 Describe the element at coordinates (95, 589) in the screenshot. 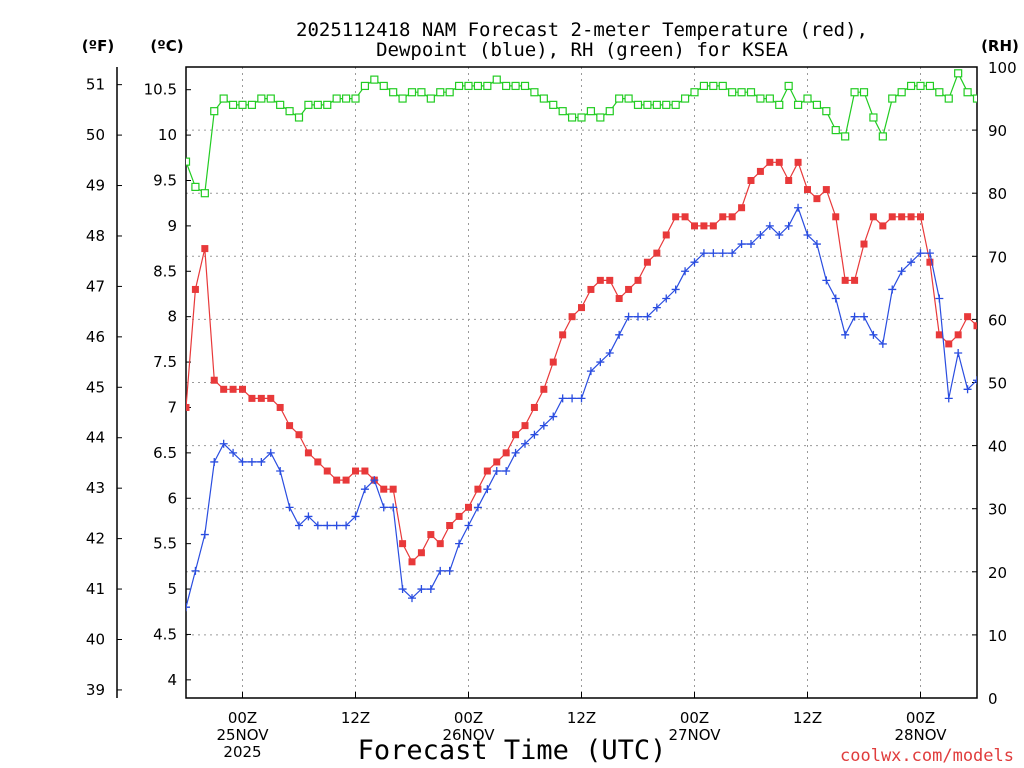

I see `fahrenheit-tick-label: 41` at that location.